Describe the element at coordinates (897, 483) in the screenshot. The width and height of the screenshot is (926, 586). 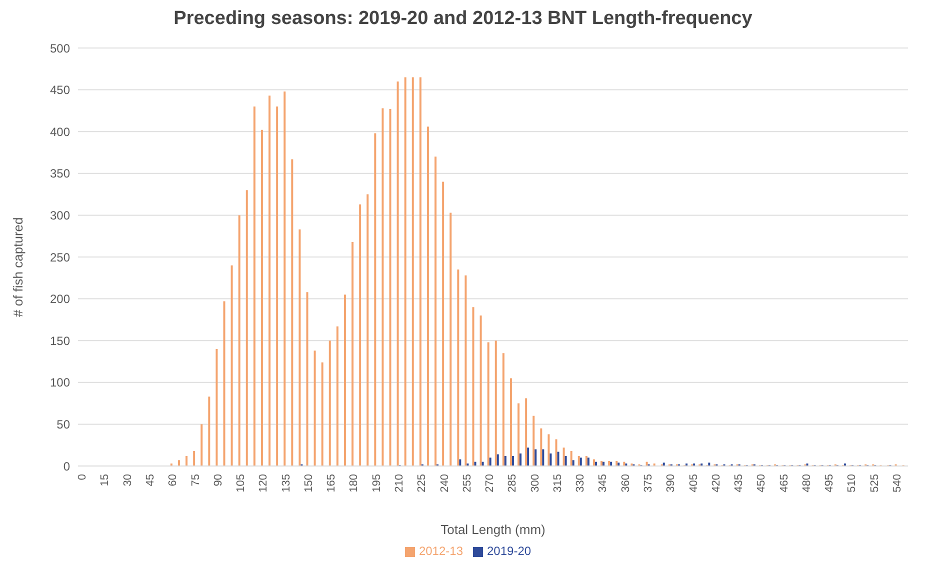
I see `x-tick-label: 540` at that location.